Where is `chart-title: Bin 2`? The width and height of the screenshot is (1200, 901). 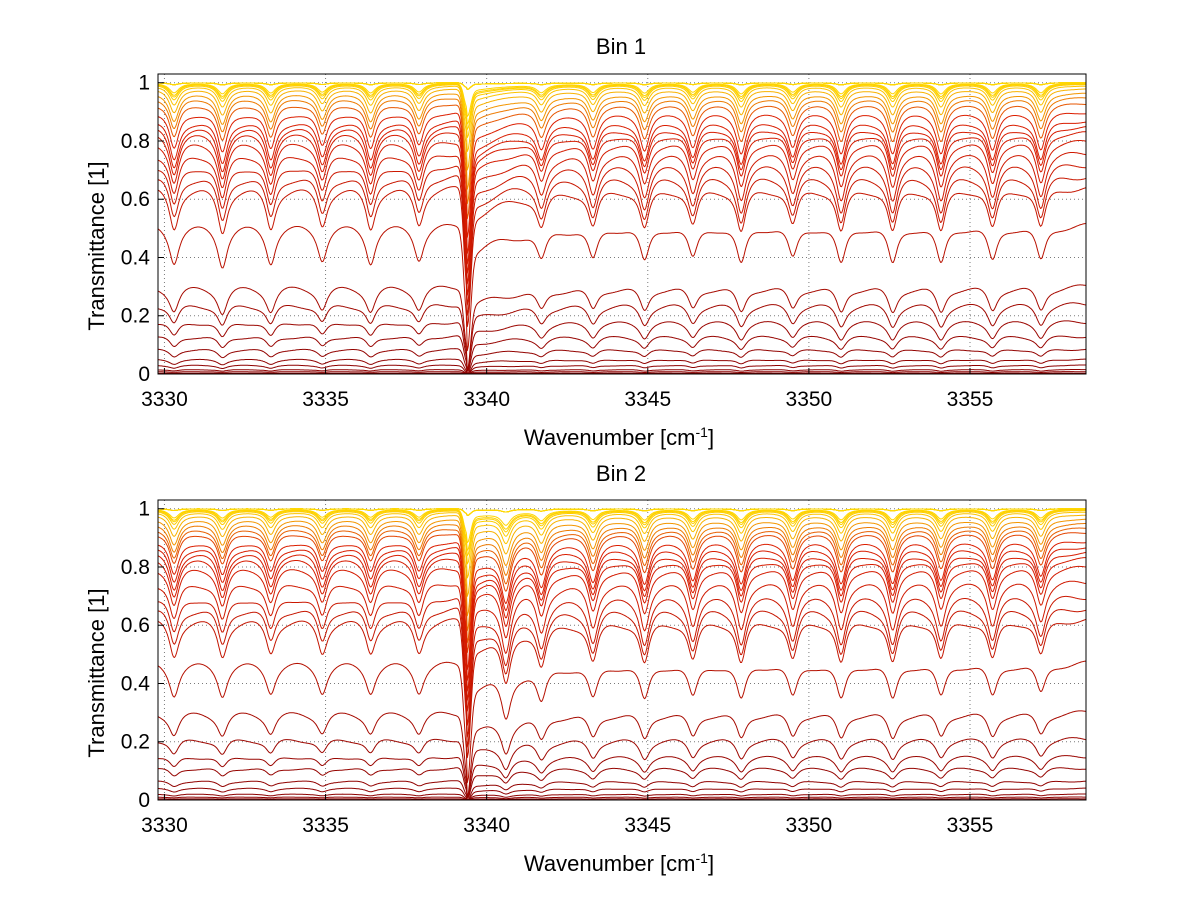 chart-title: Bin 2 is located at coordinates (621, 473).